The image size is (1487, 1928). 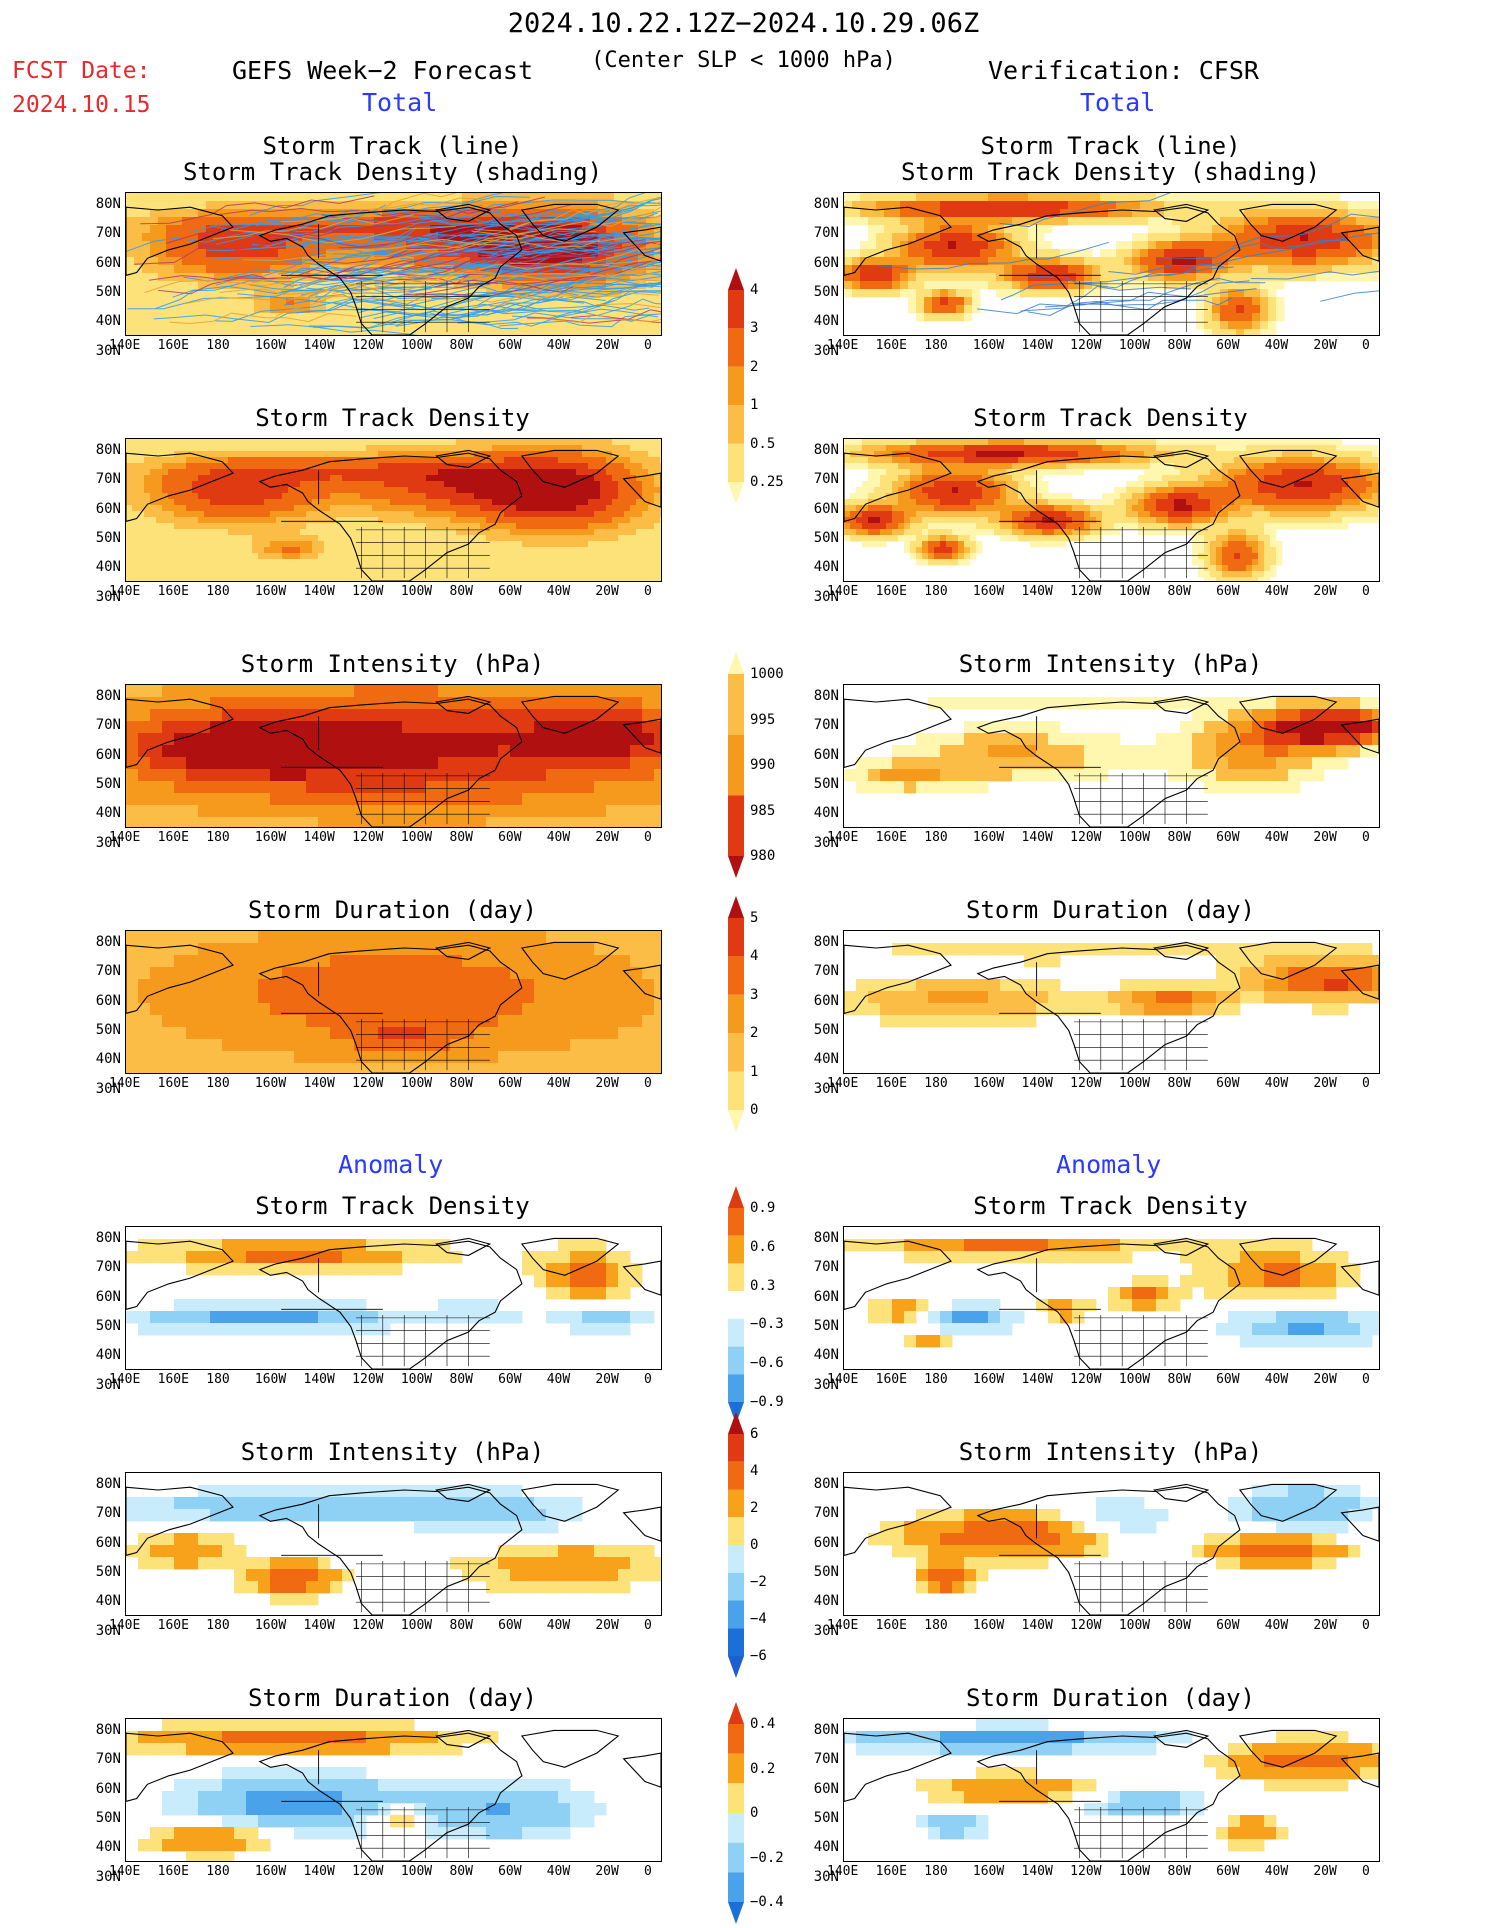 What do you see at coordinates (1110, 1698) in the screenshot?
I see `aduration-panel-title: Storm Duration (day)` at bounding box center [1110, 1698].